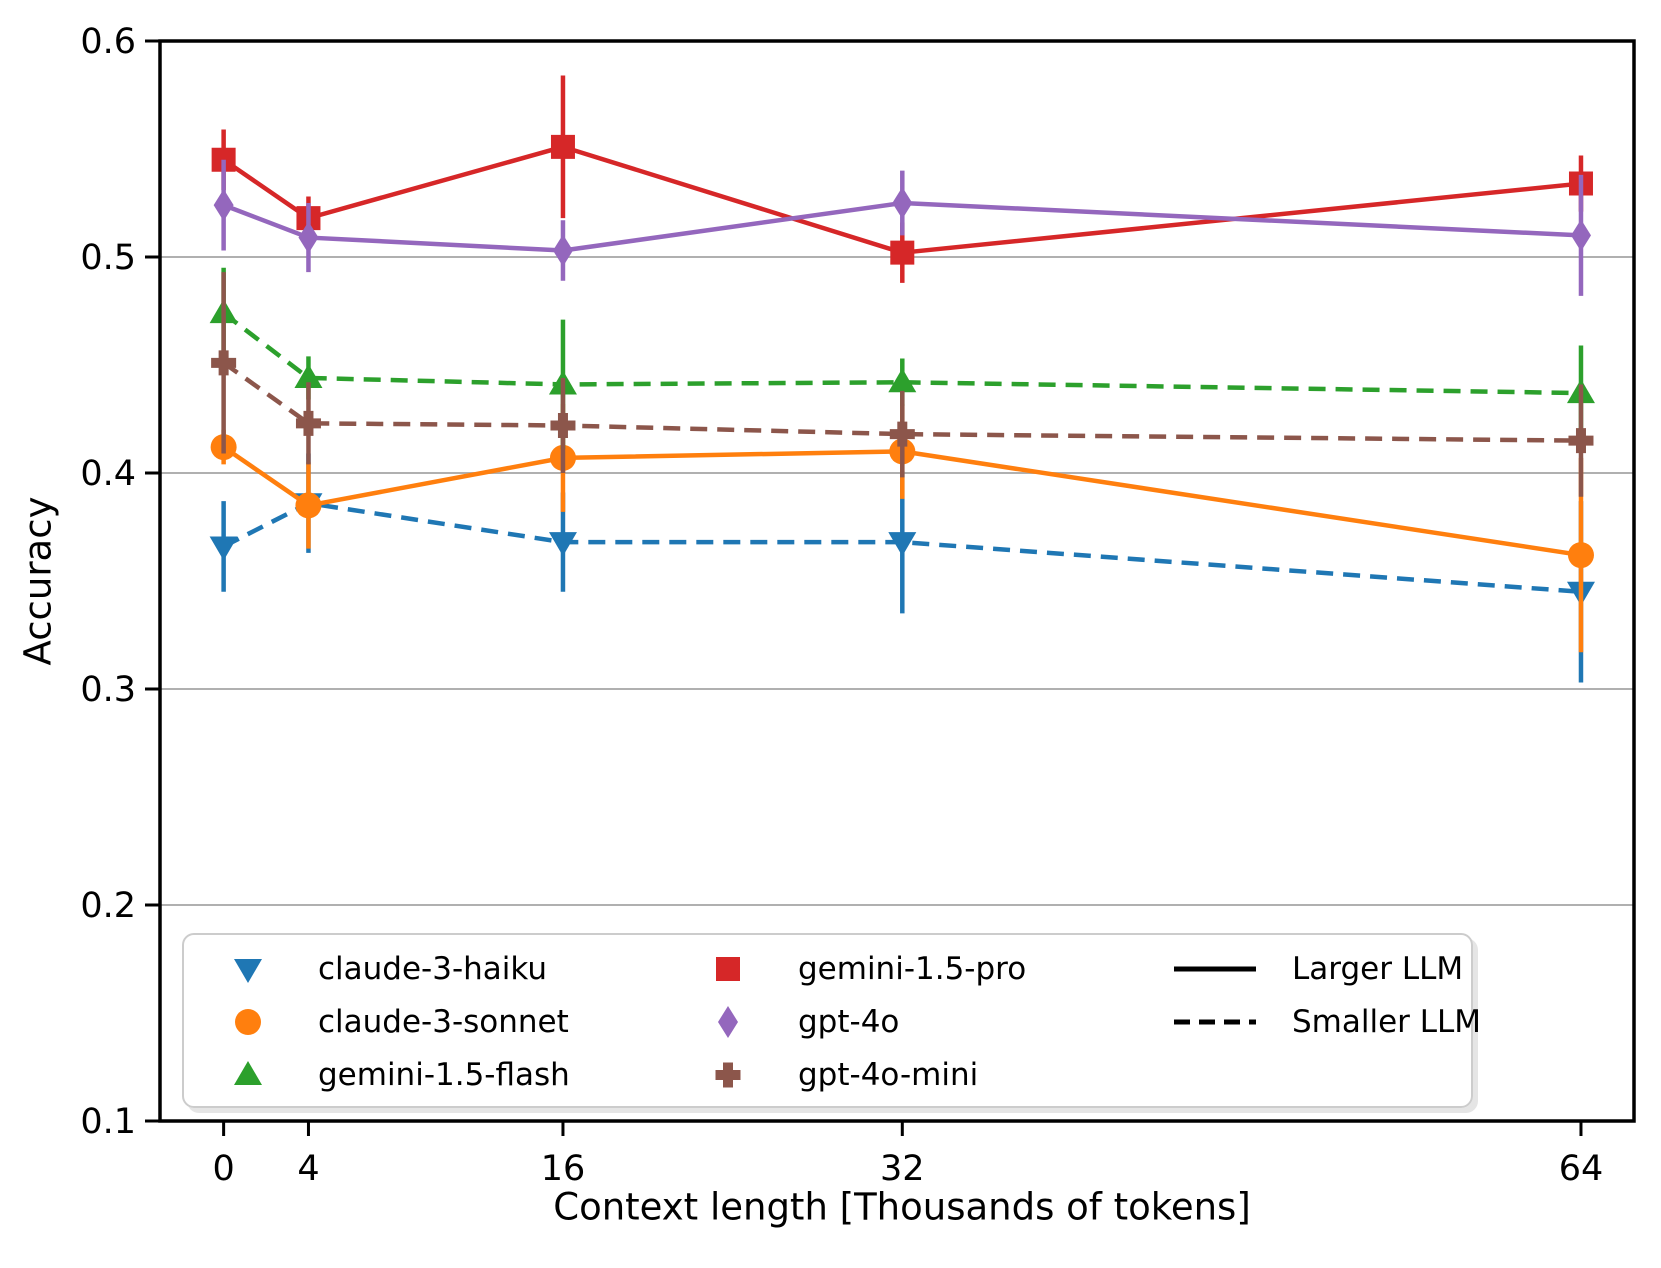  I want to click on triangle-down-glyph, so click(248, 970).